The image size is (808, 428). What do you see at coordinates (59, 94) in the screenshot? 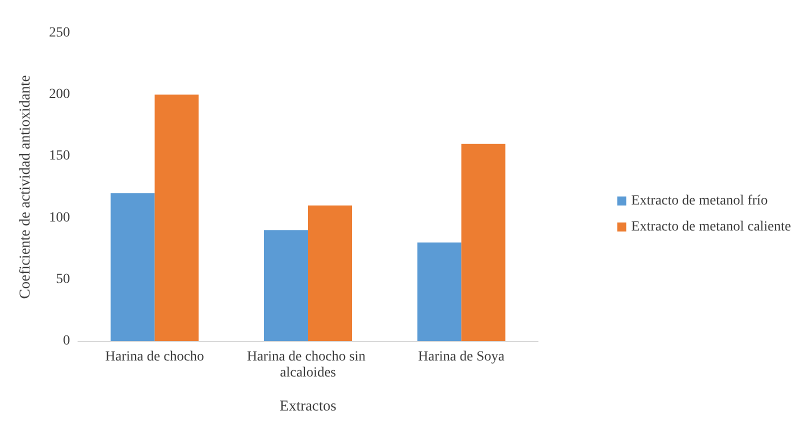
I see `y-tick-label: 200` at bounding box center [59, 94].